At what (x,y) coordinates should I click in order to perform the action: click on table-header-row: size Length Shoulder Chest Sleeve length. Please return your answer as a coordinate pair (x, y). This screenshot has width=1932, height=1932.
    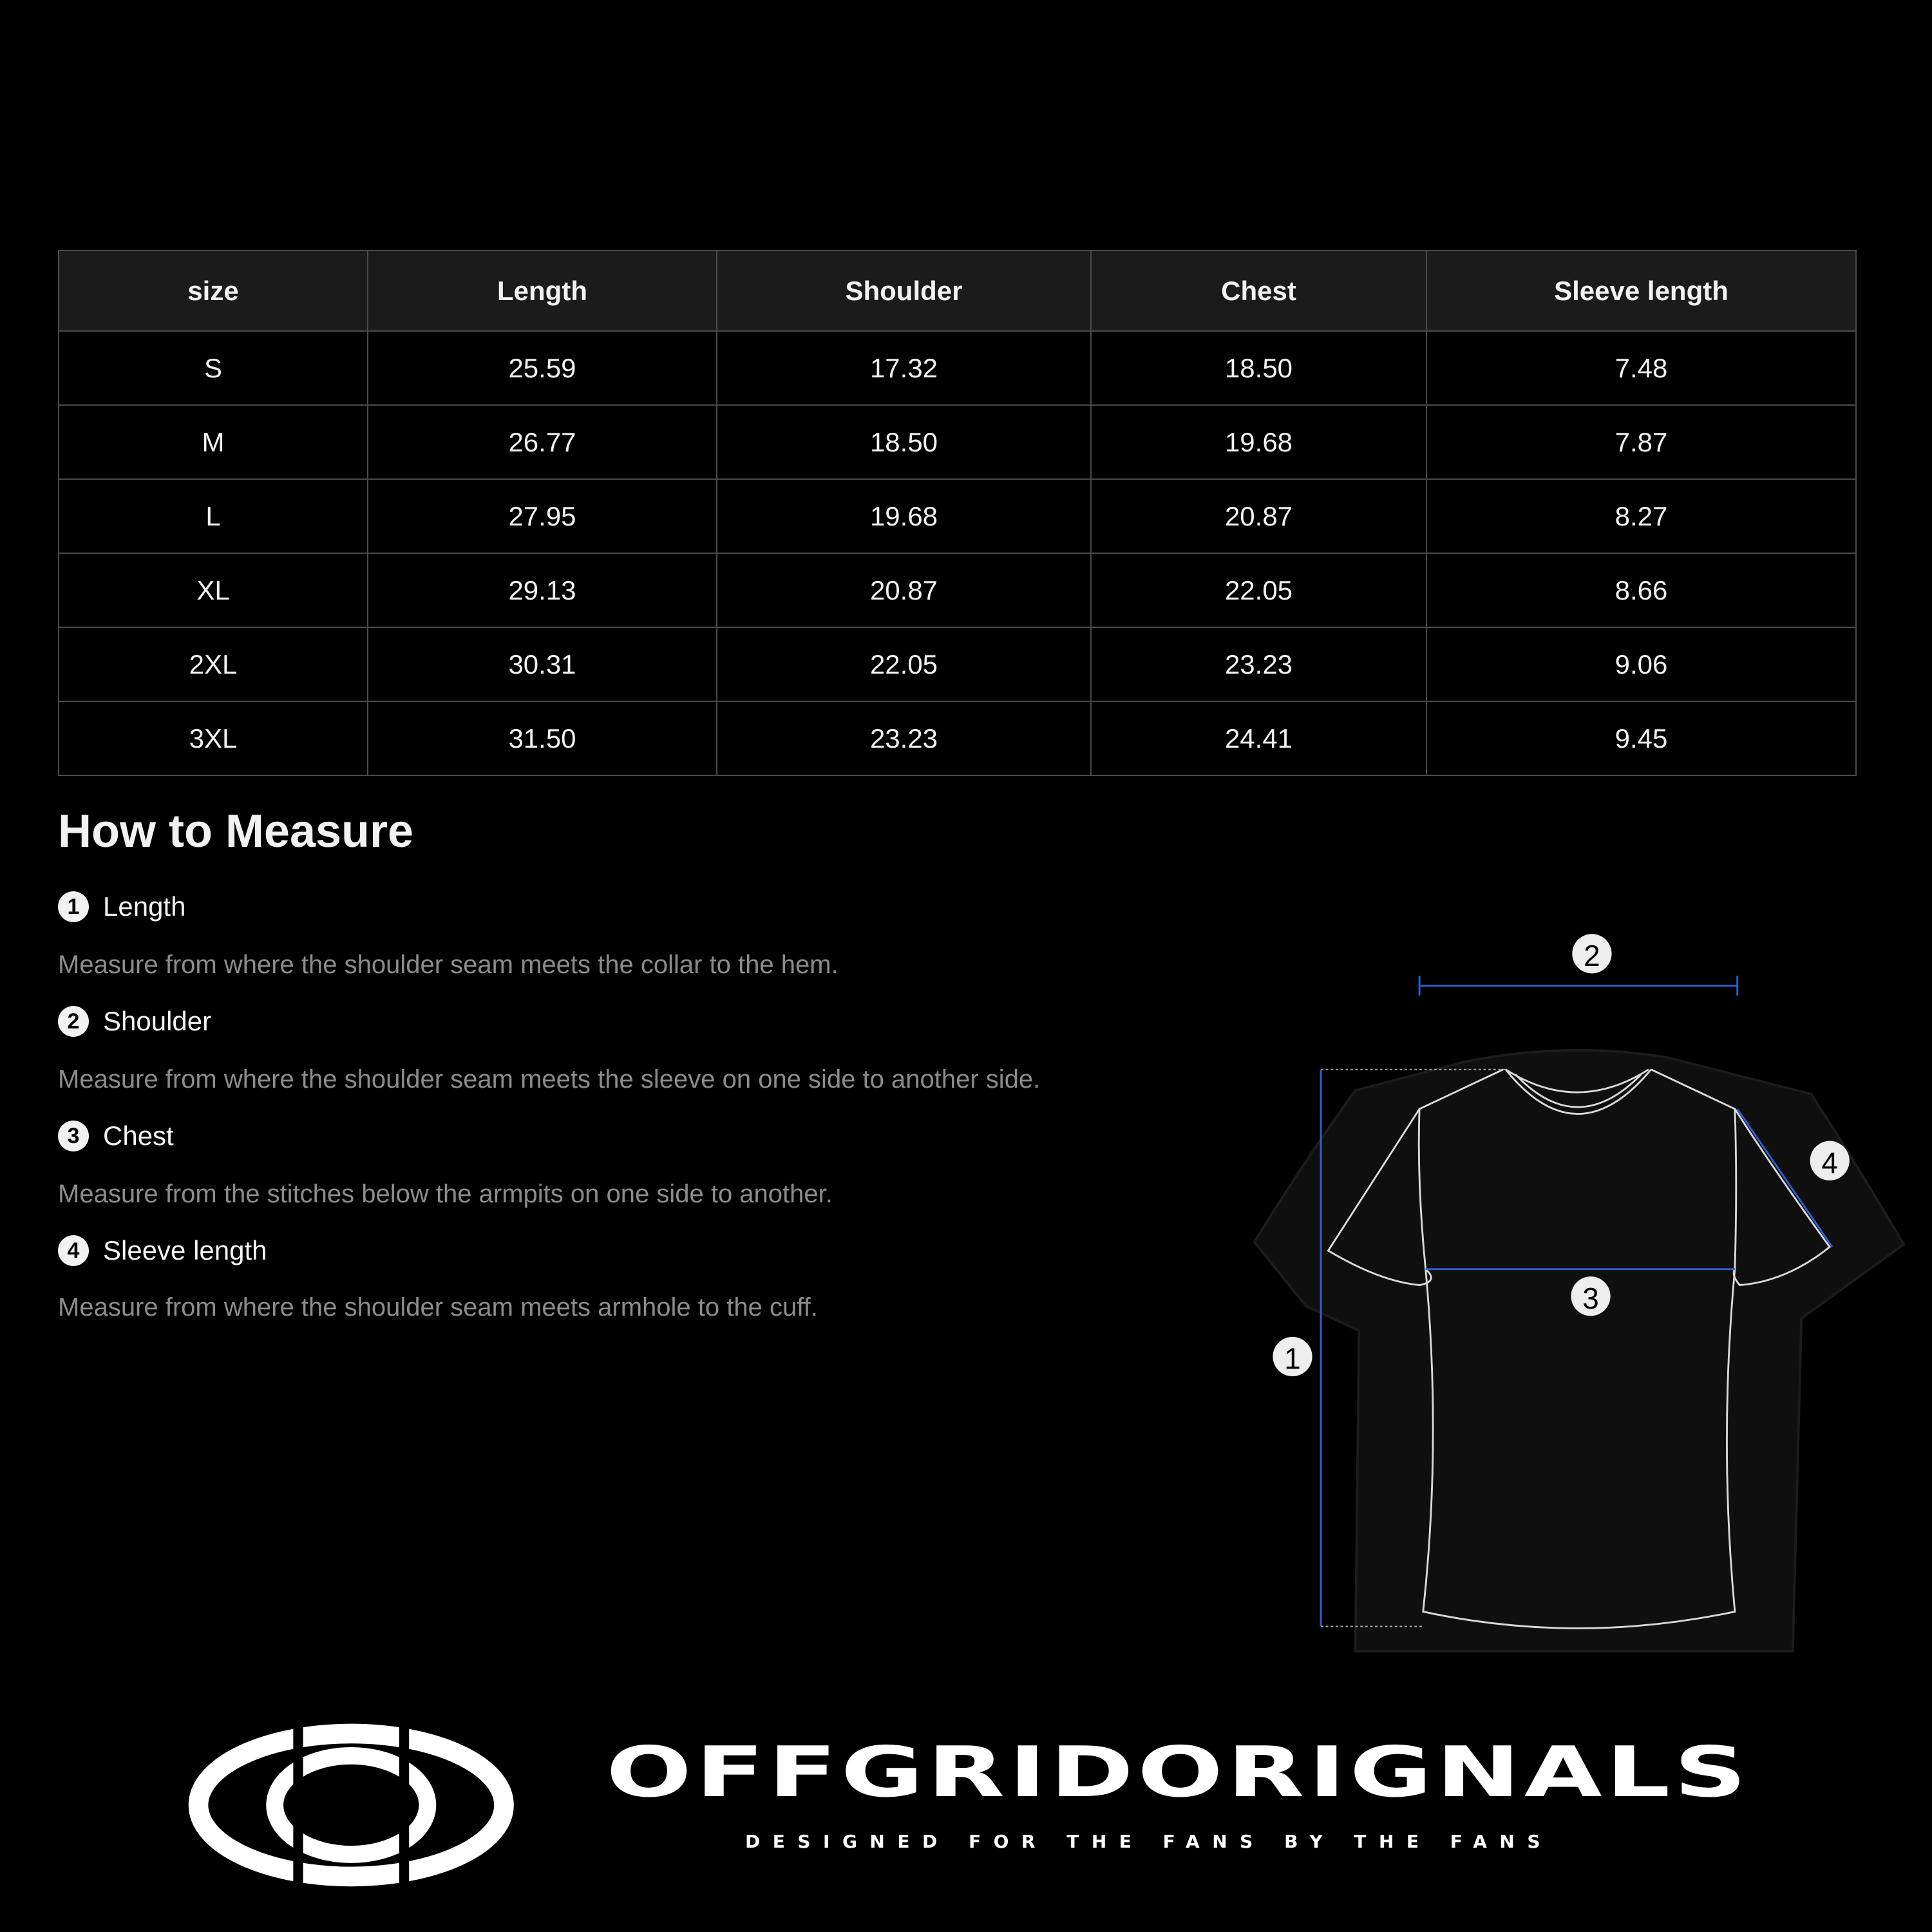
    Looking at the image, I should click on (957, 291).